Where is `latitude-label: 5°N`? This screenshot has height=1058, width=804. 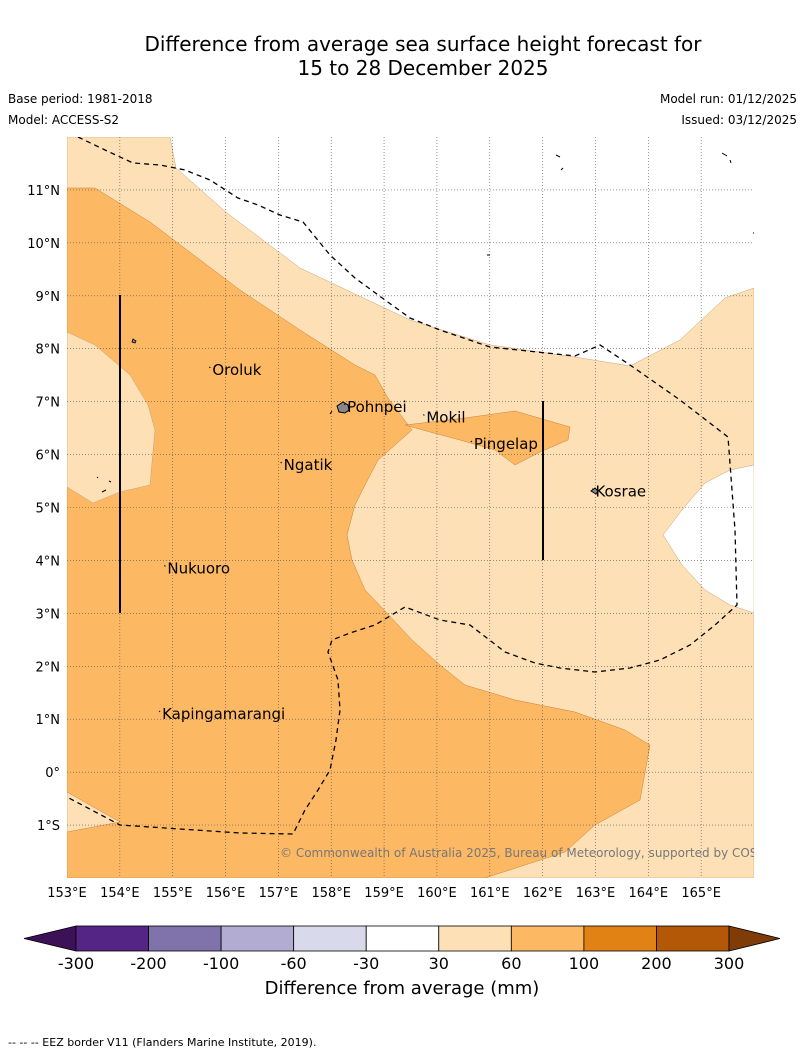
latitude-label: 5°N is located at coordinates (48, 509).